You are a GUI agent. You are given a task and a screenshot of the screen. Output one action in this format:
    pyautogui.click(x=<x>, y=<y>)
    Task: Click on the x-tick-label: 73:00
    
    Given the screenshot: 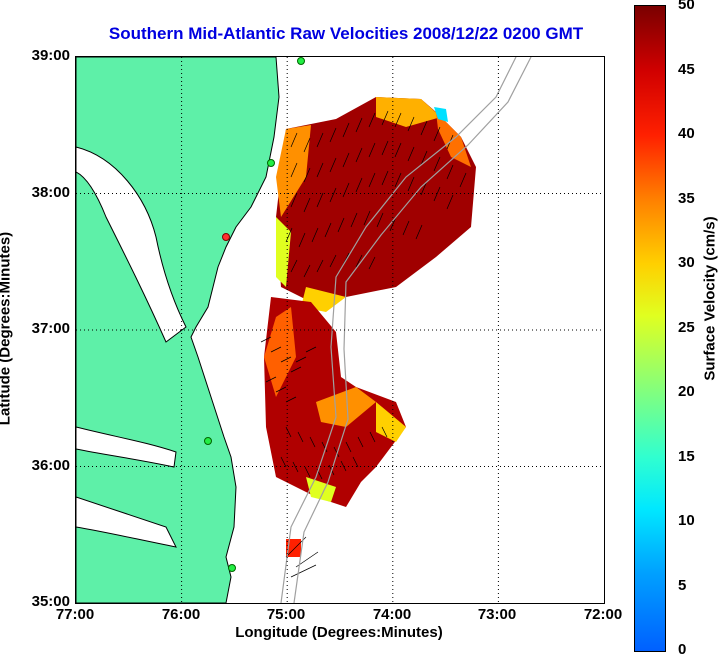 What is the action you would take?
    pyautogui.click(x=497, y=614)
    